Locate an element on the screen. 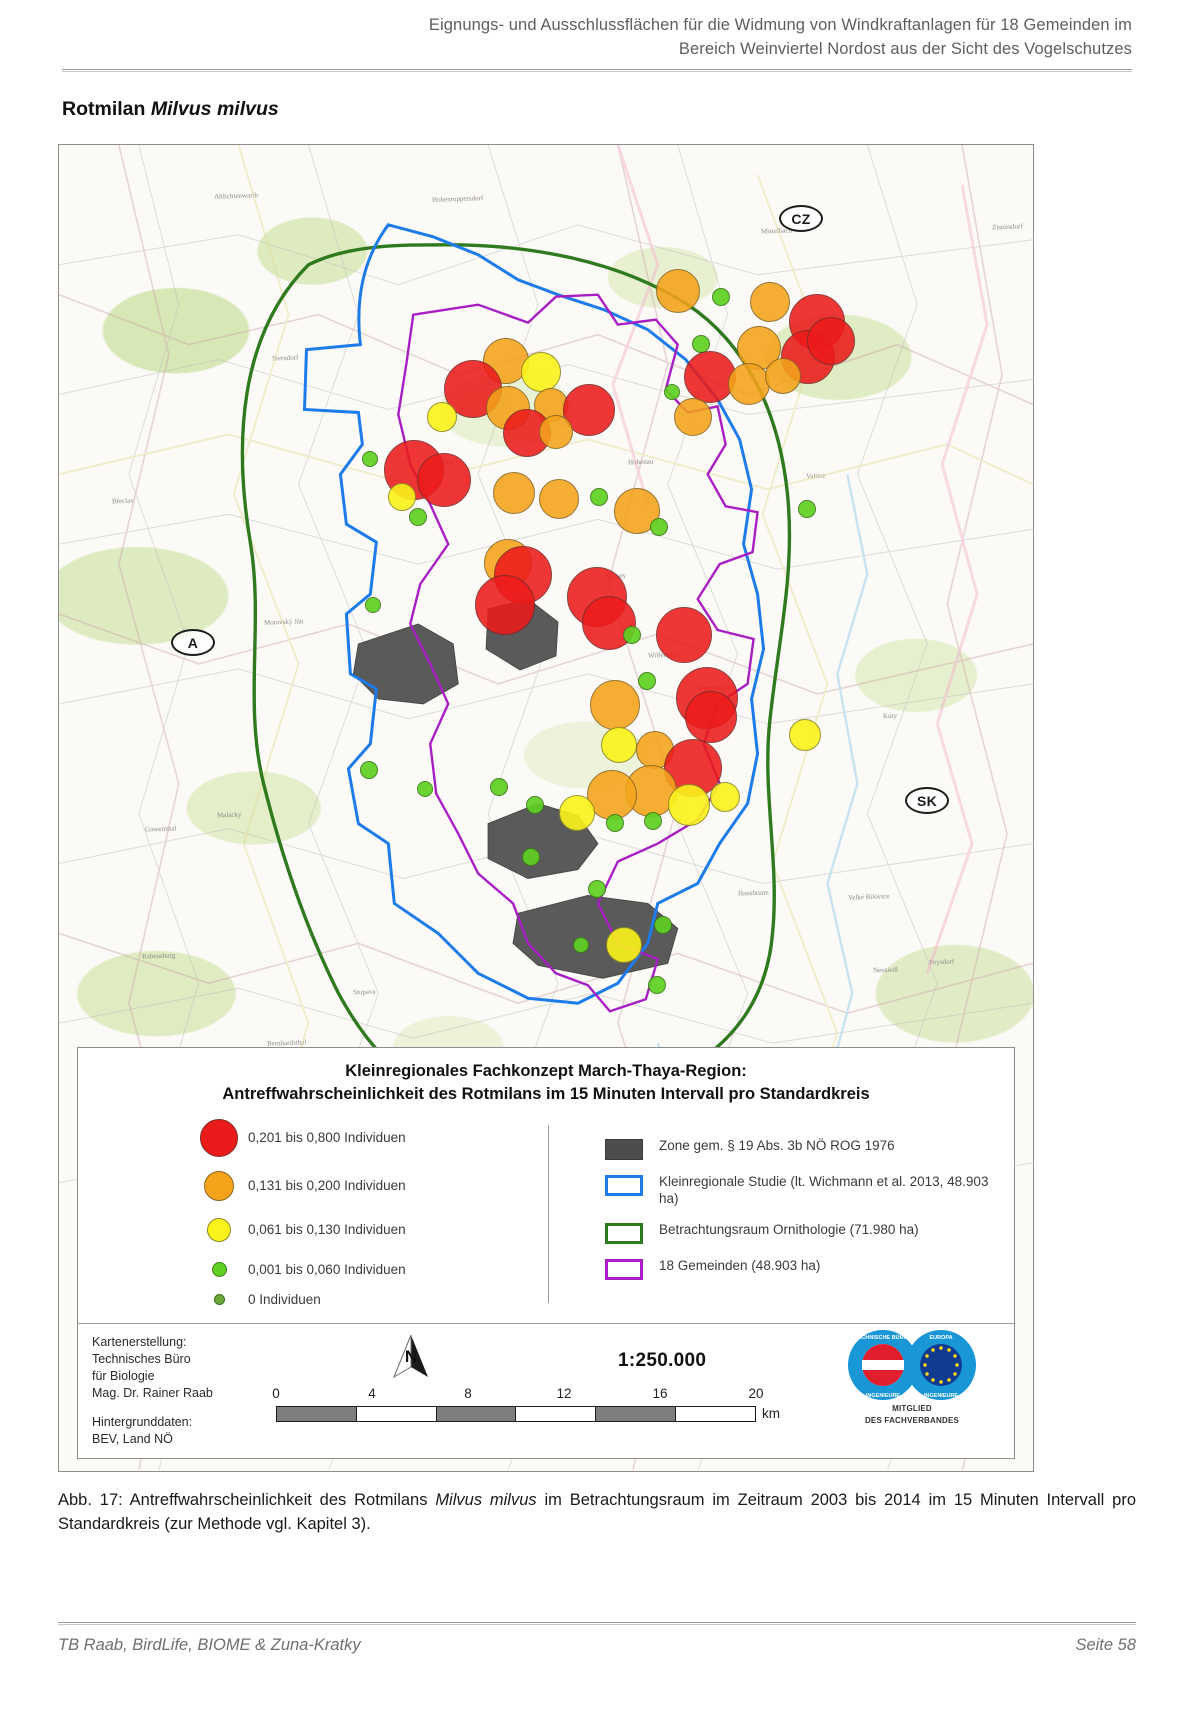 This screenshot has width=1194, height=1711. cartography-label: Kartenerstellung: is located at coordinates (139, 1341).